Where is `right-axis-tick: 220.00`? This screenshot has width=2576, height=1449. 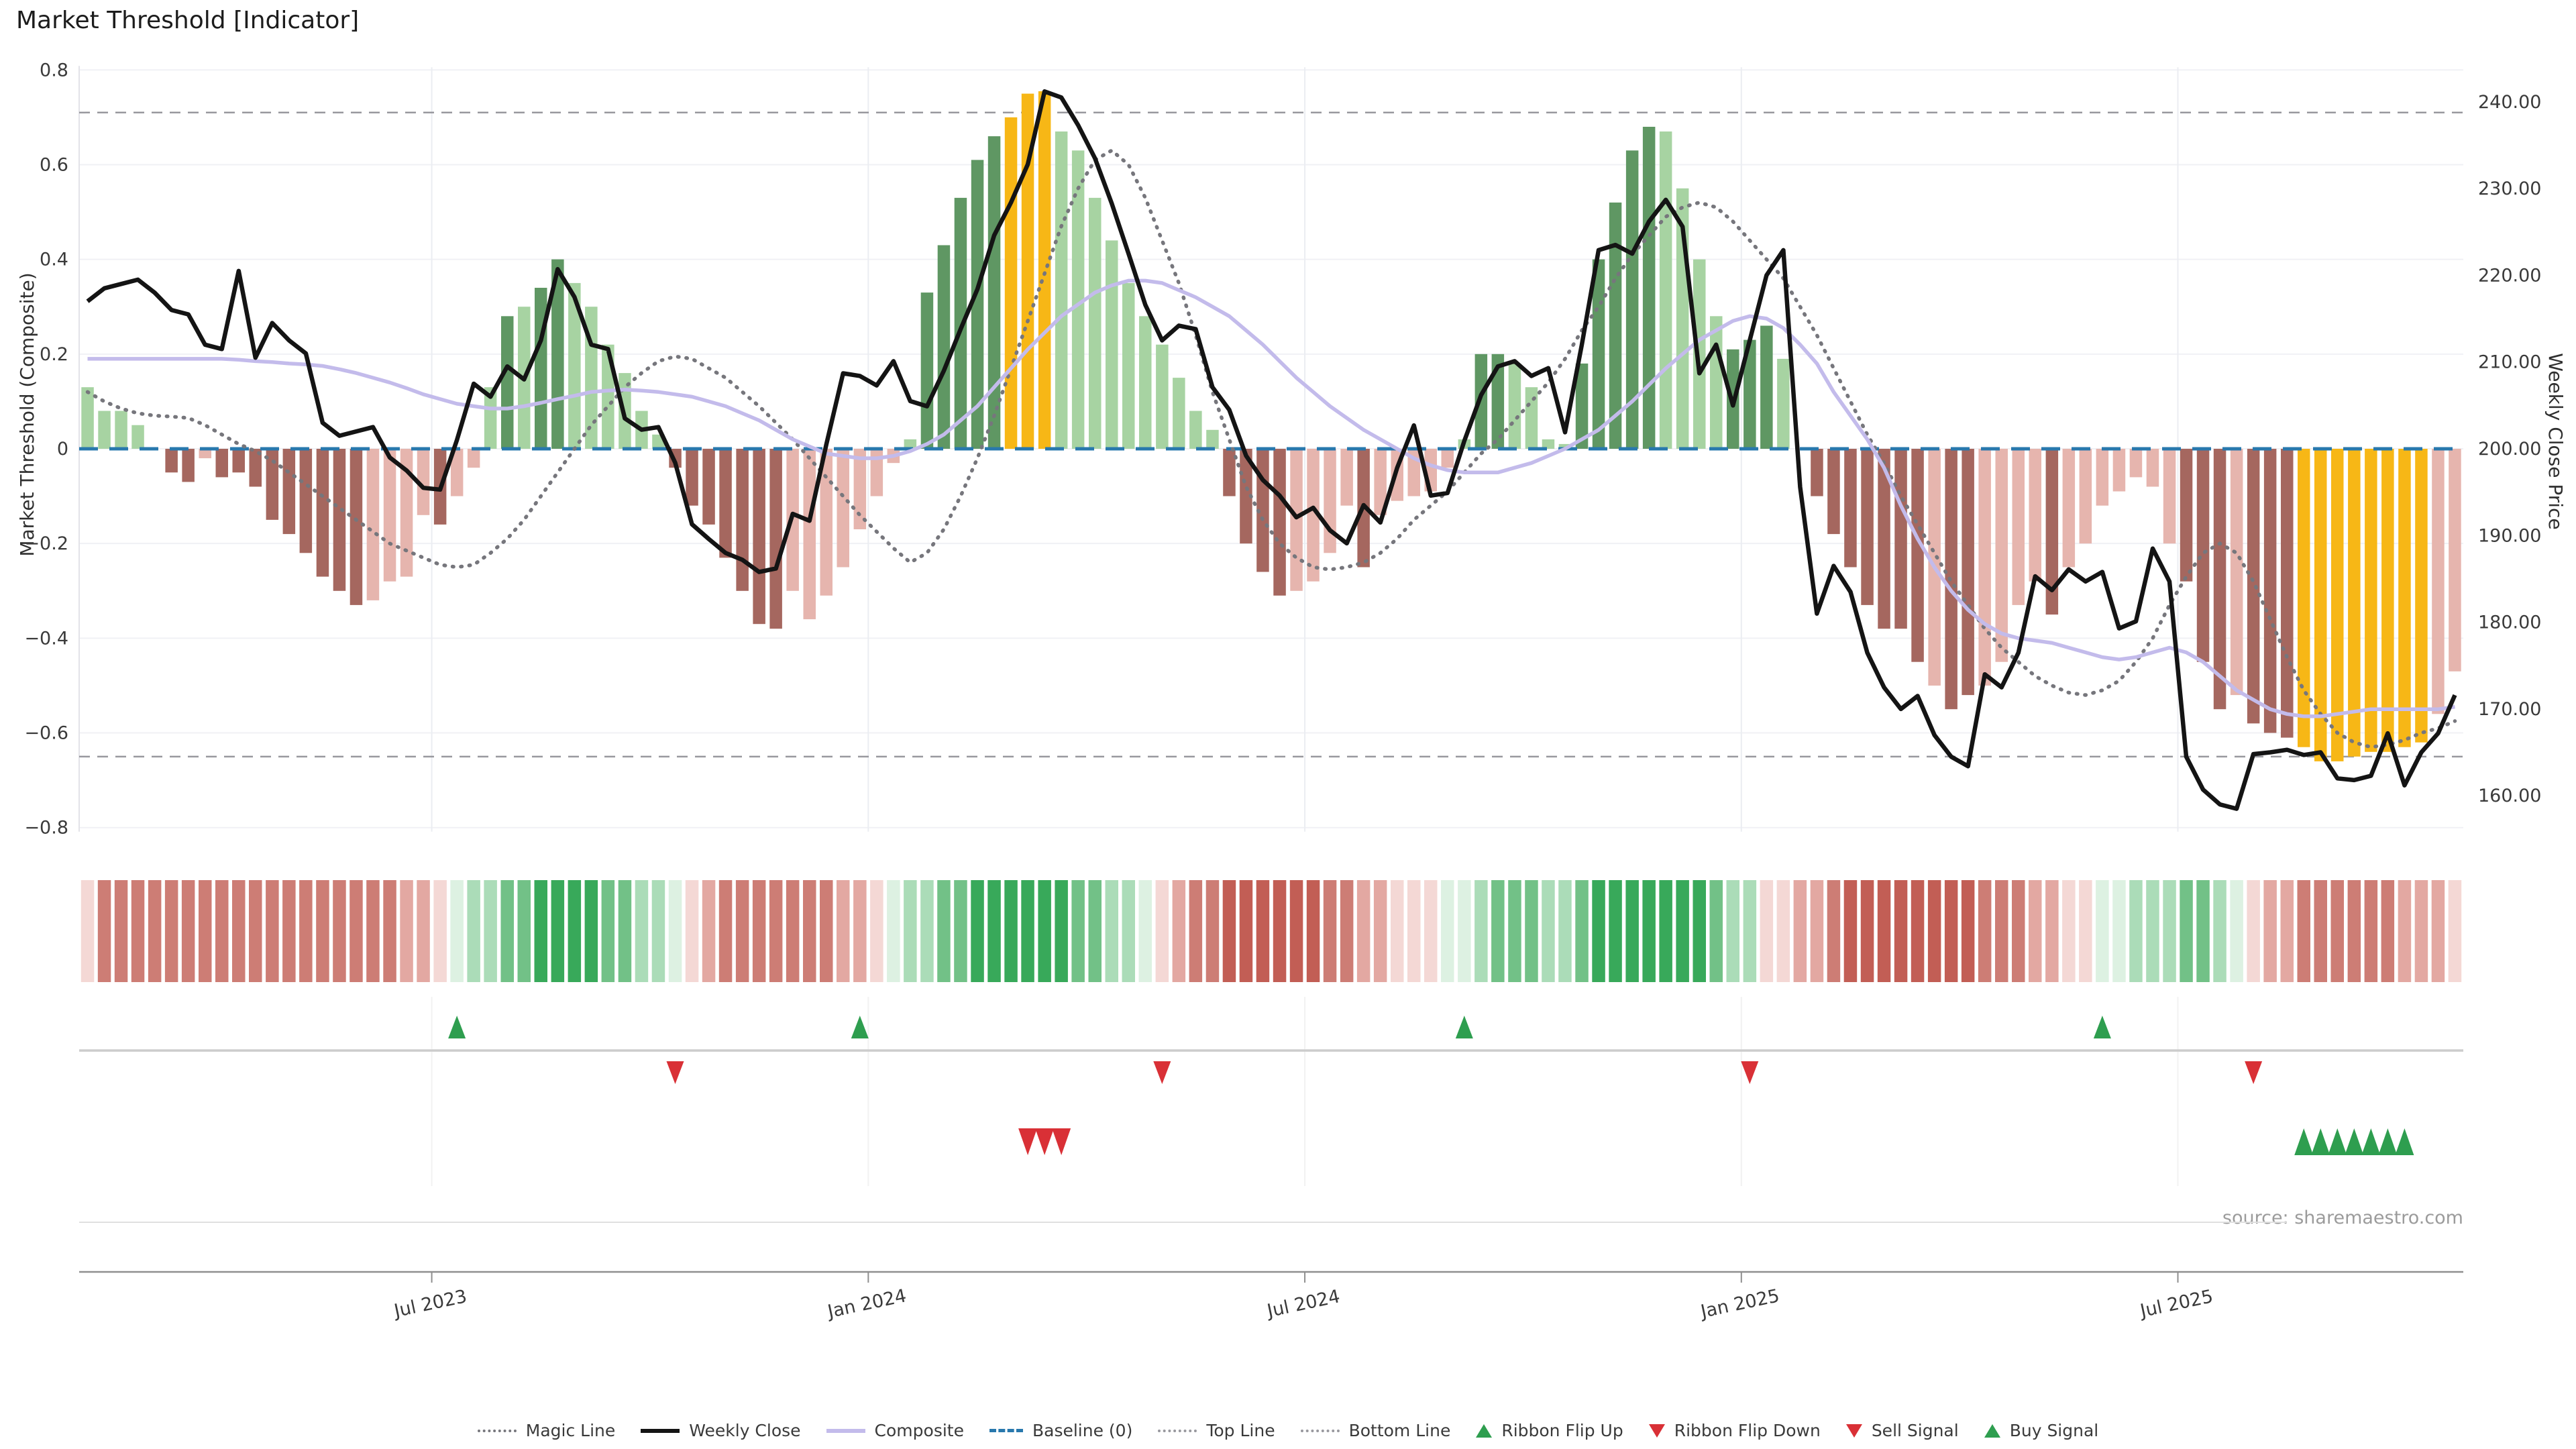
right-axis-tick: 220.00 is located at coordinates (2509, 275).